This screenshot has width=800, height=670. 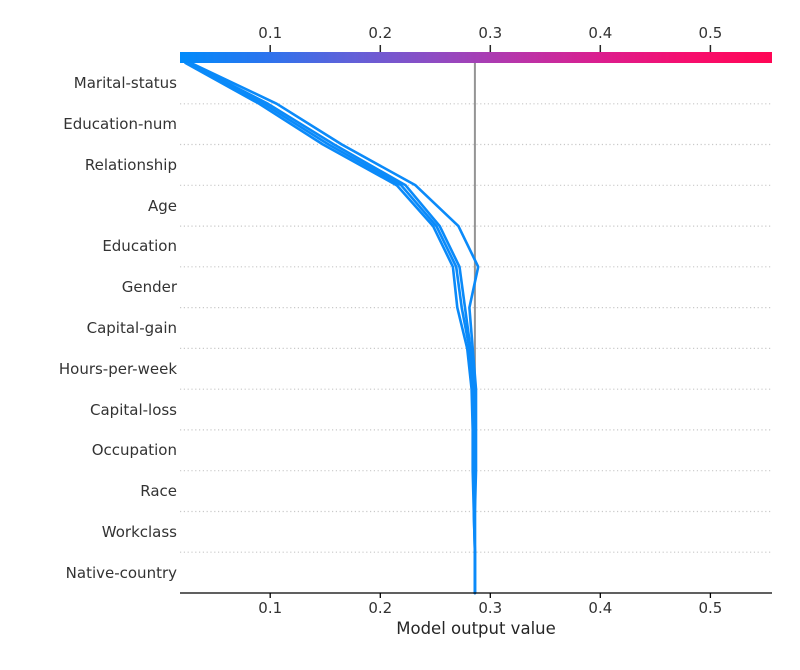 I want to click on feature-label-native-country: Native-country, so click(x=121, y=572).